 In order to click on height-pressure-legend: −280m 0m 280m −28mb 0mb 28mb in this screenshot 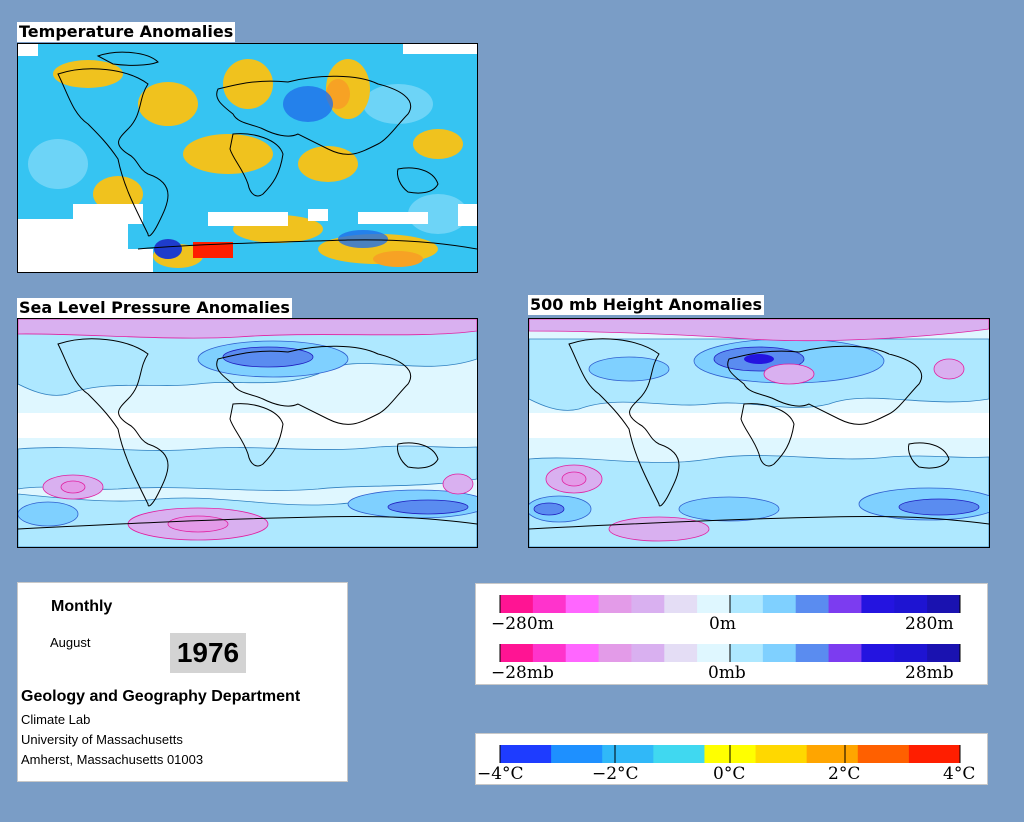, I will do `click(731, 634)`.